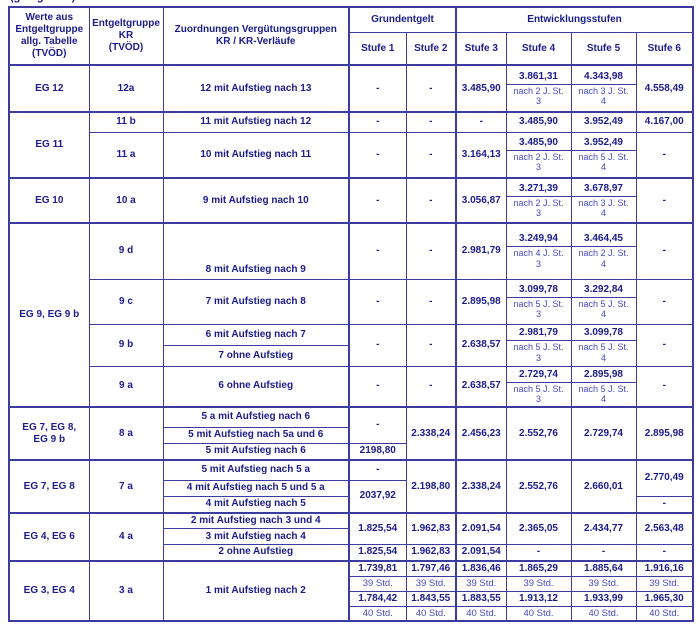 The height and width of the screenshot is (637, 700). What do you see at coordinates (603, 529) in the screenshot?
I see `table-cell: 2.434,77` at bounding box center [603, 529].